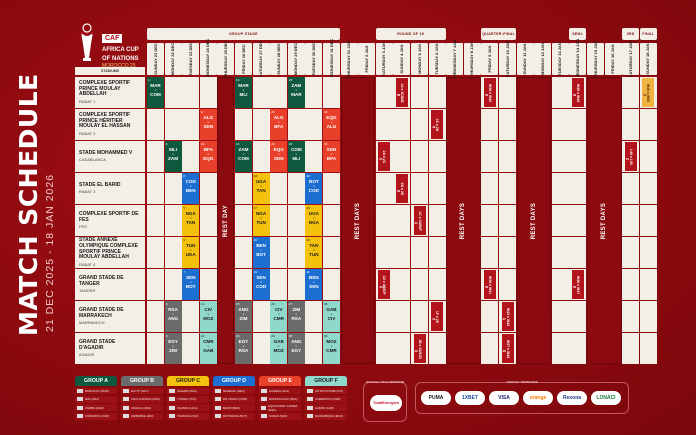  I want to click on match-card: 26: COM v MLI, so click(296, 156).